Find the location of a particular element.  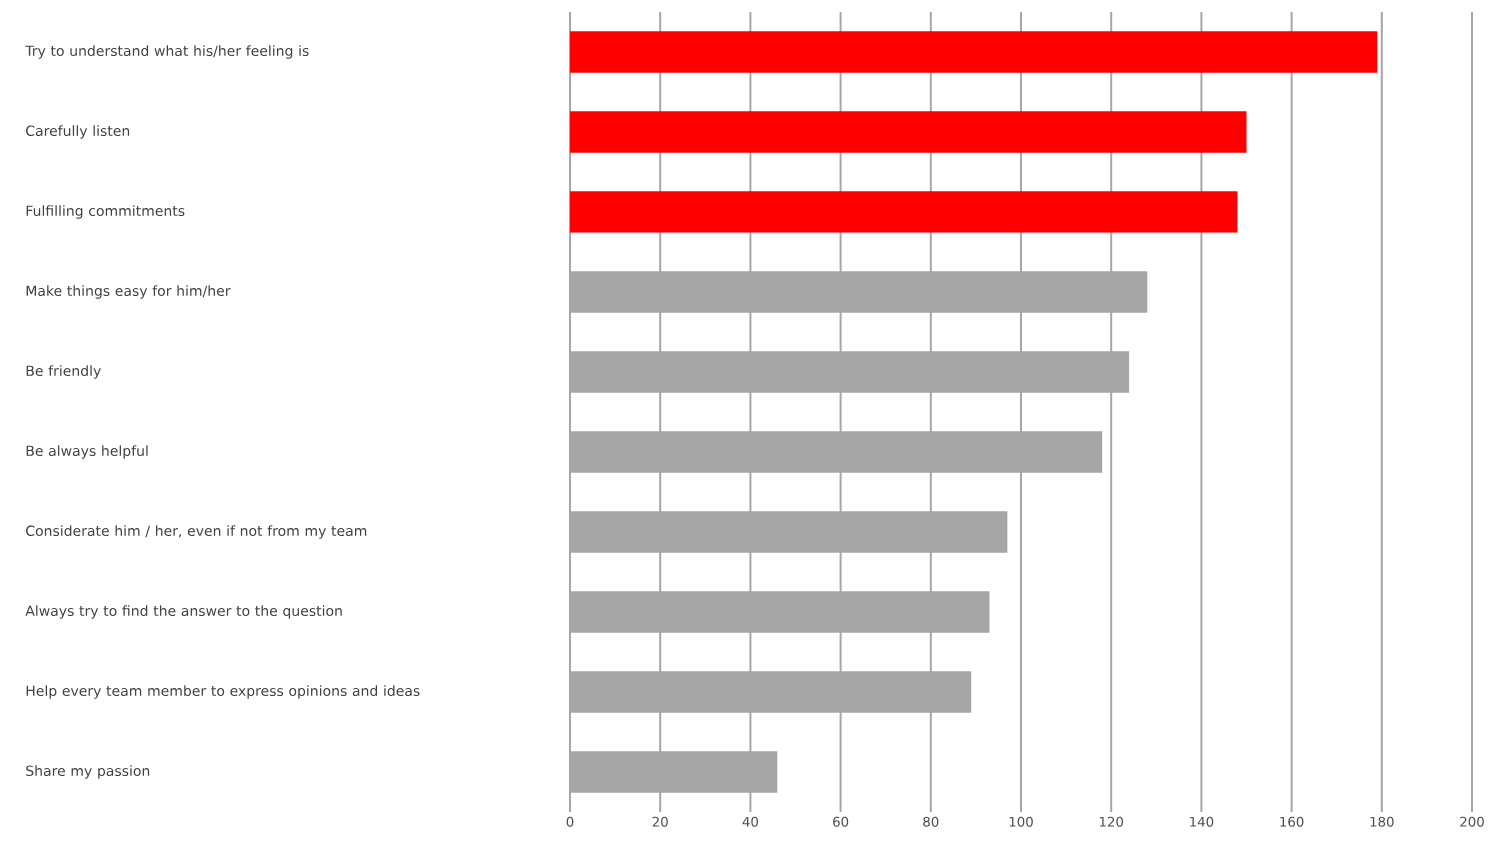

x-tick-label: 100 is located at coordinates (1021, 821).